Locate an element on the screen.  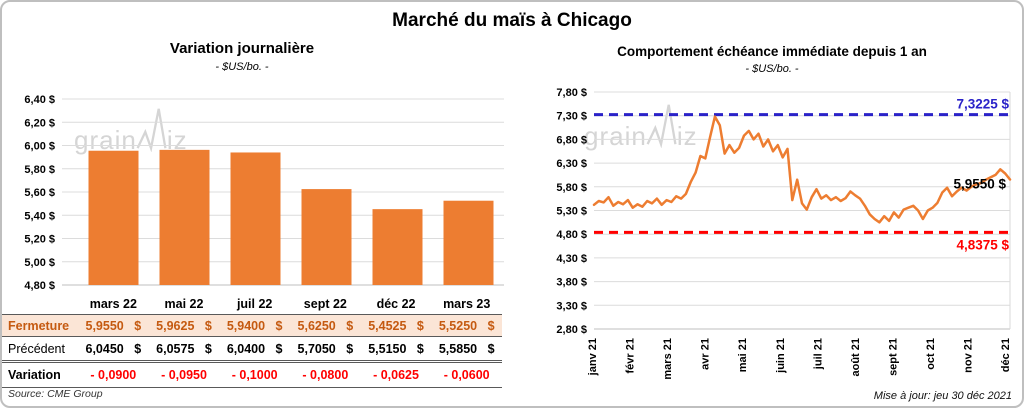
row-label: Fermeture is located at coordinates (39, 325).